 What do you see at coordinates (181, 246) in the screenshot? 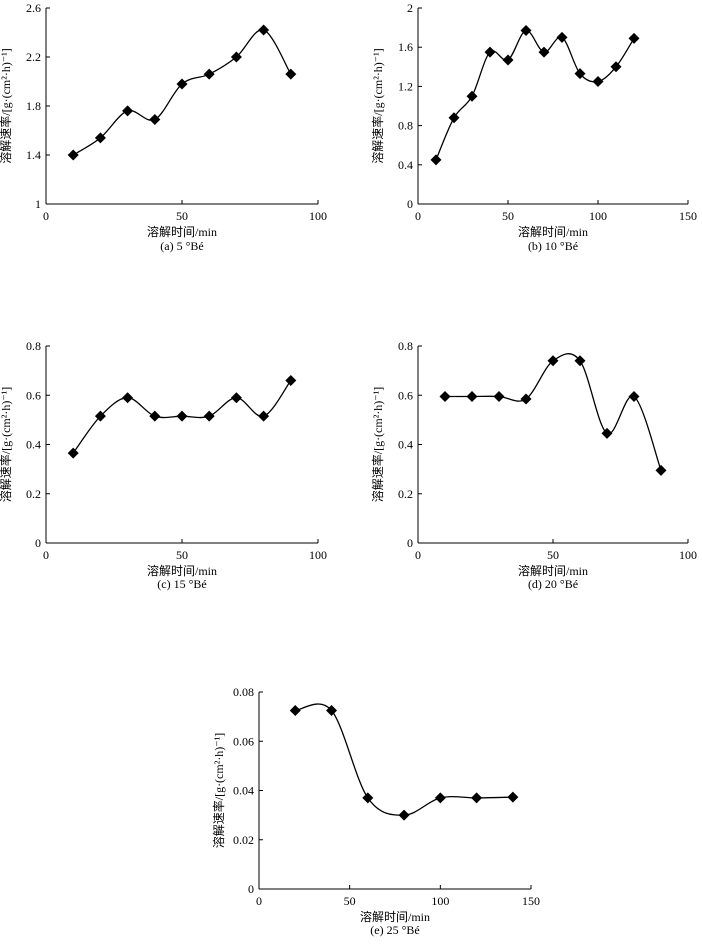
I see `chart-caption: (a) 5 °Bé` at bounding box center [181, 246].